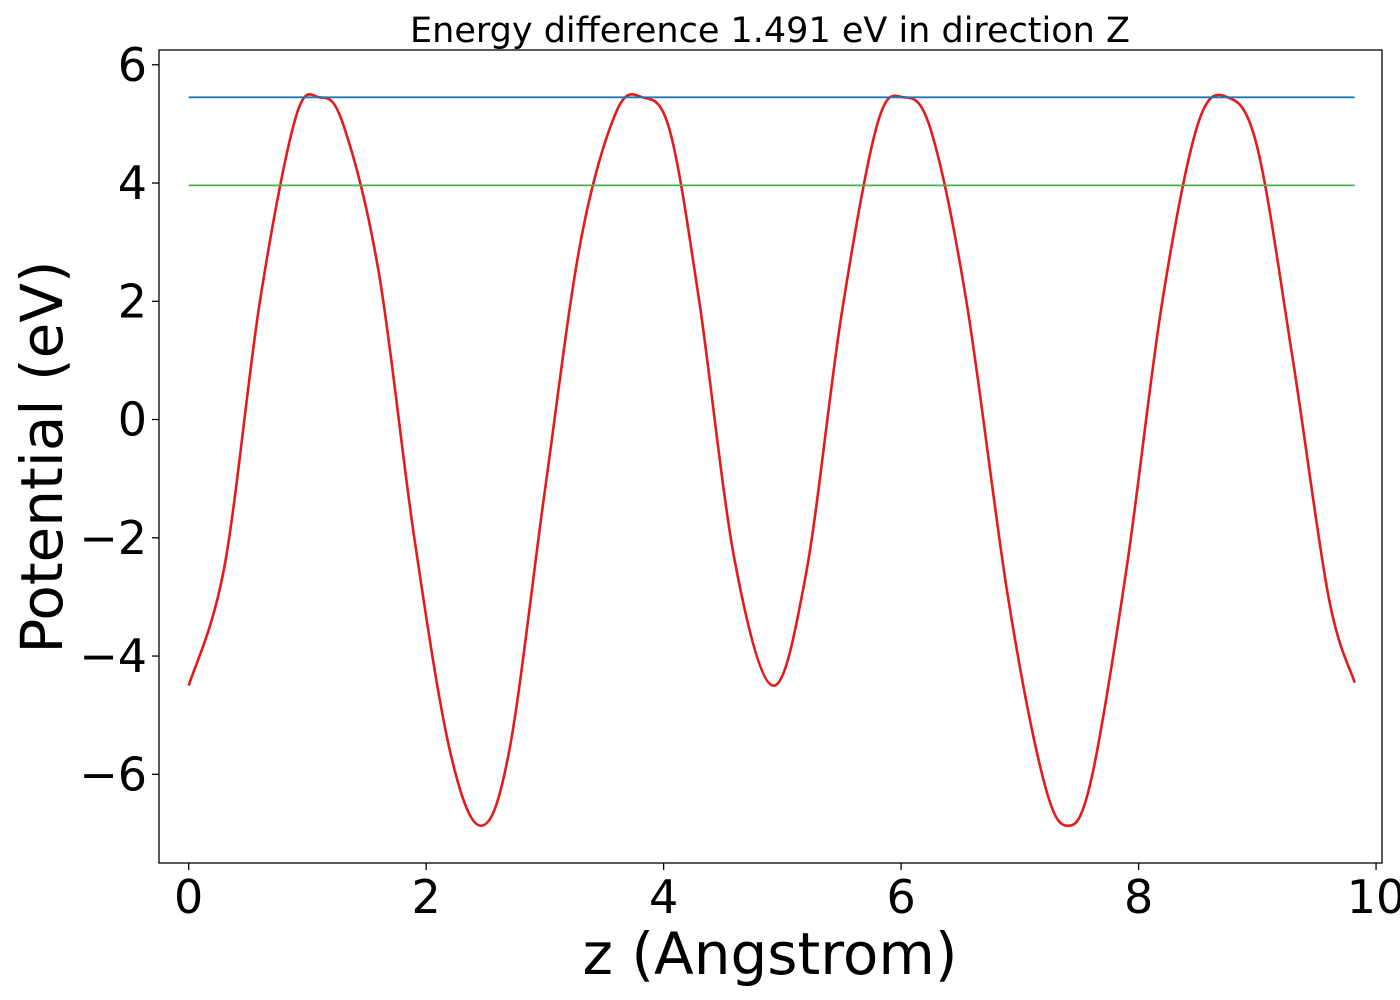  Describe the element at coordinates (1138, 897) in the screenshot. I see `x-tick-label: 8` at that location.